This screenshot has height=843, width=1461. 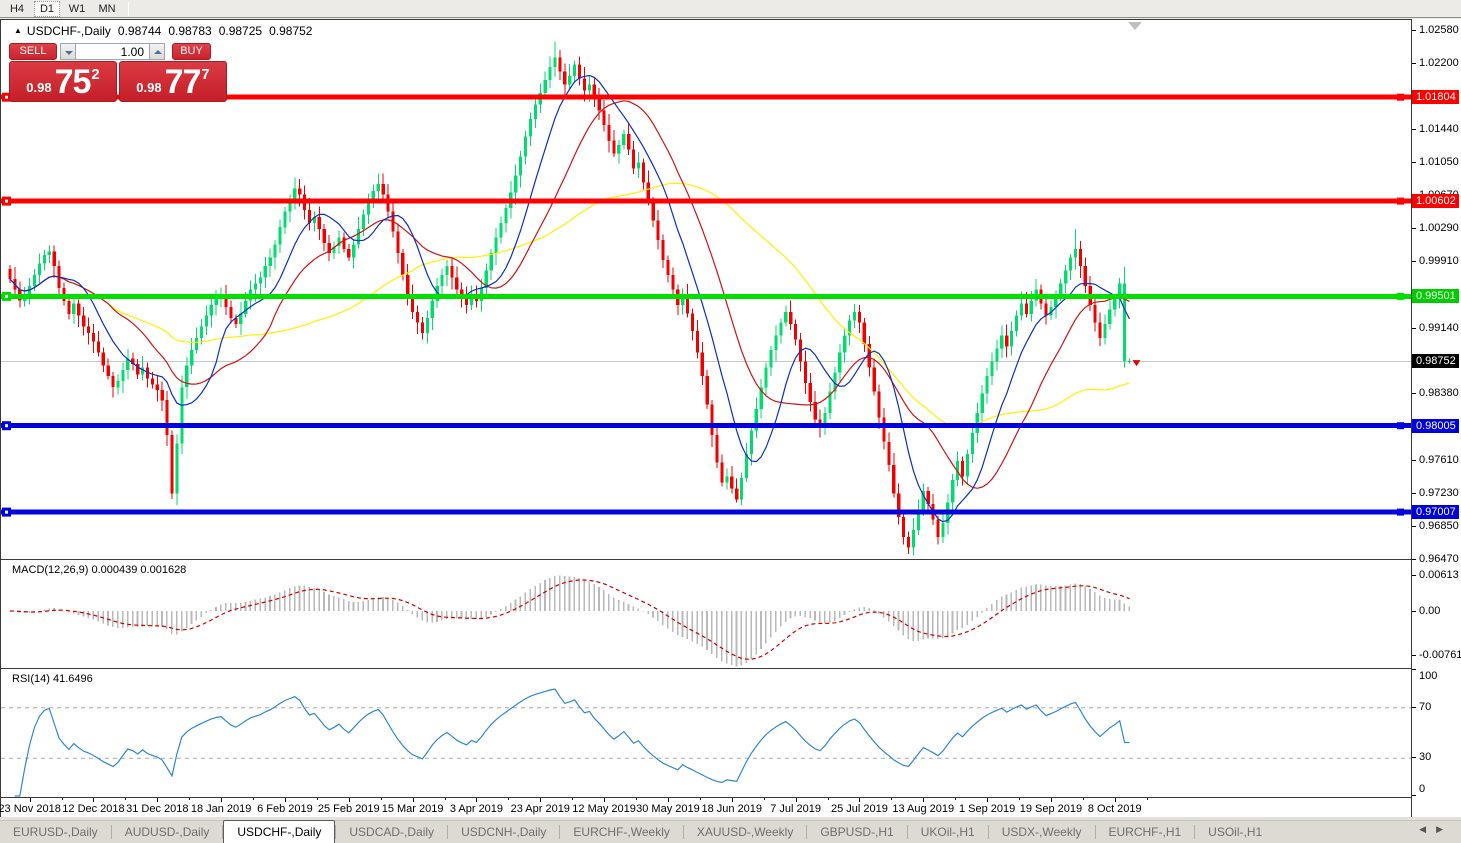 I want to click on price-tick-label: 0.97230, so click(x=1439, y=493).